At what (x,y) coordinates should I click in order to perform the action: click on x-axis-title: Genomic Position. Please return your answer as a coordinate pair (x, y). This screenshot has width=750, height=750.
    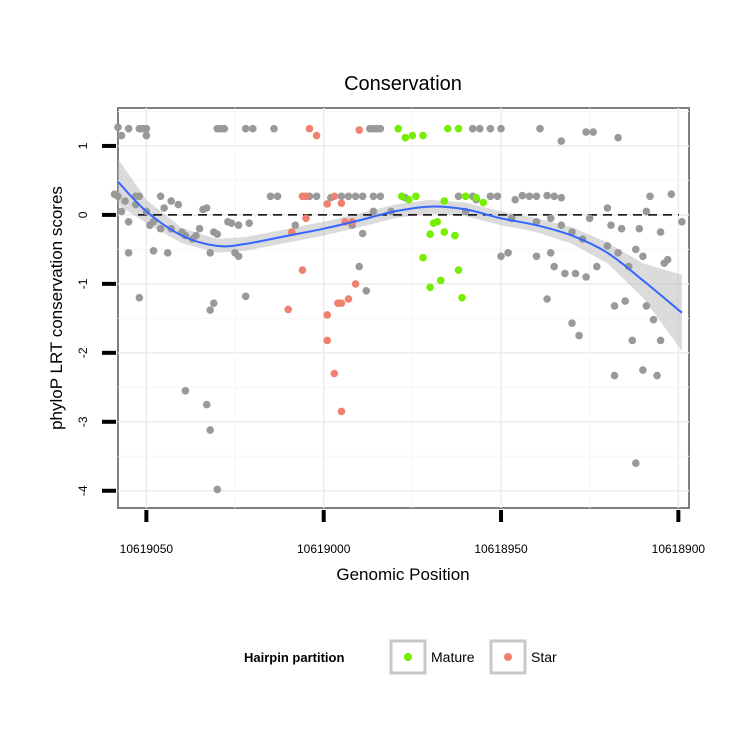
    Looking at the image, I should click on (402, 574).